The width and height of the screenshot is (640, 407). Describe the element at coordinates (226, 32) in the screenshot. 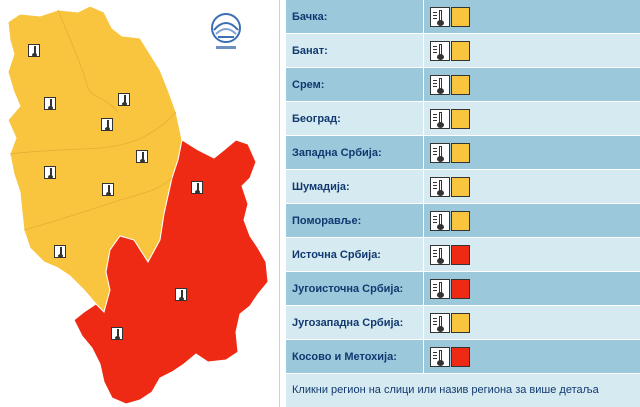

I see `rhmz-logo-icon` at that location.